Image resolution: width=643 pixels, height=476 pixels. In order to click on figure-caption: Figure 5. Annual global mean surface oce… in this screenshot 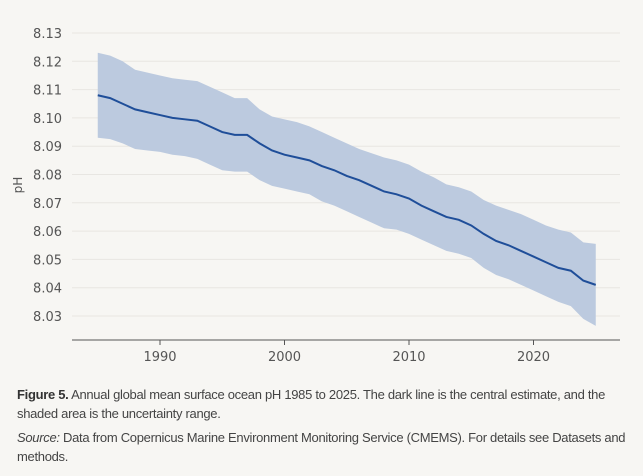, I will do `click(322, 404)`.